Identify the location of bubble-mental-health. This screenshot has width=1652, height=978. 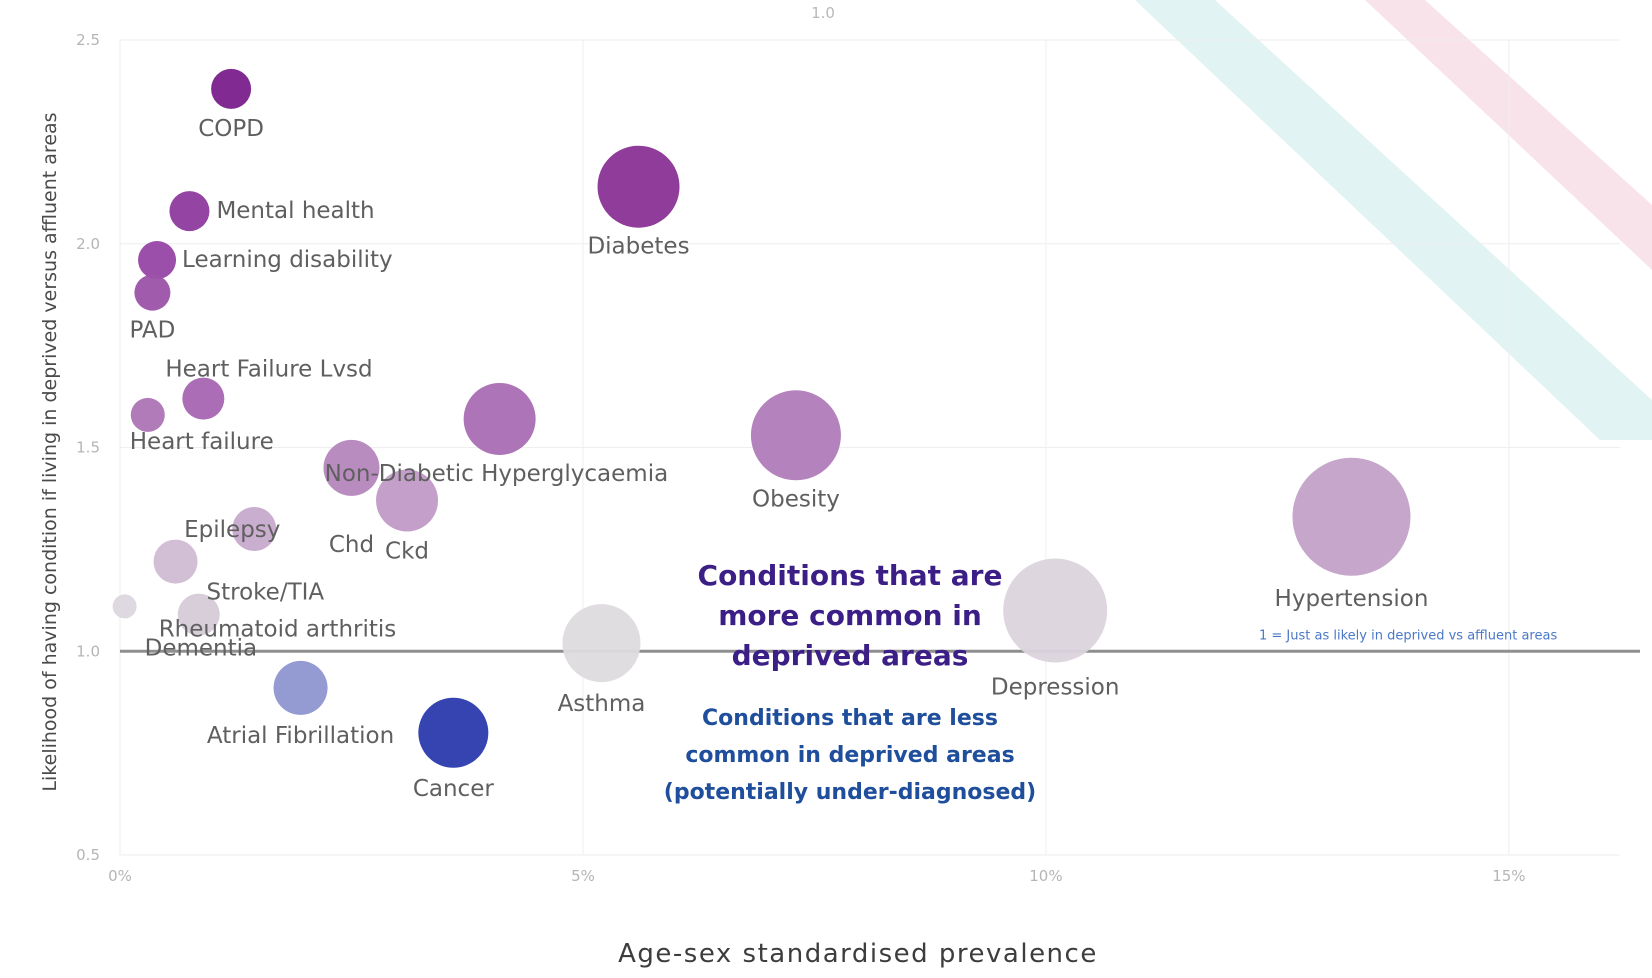
(189, 211).